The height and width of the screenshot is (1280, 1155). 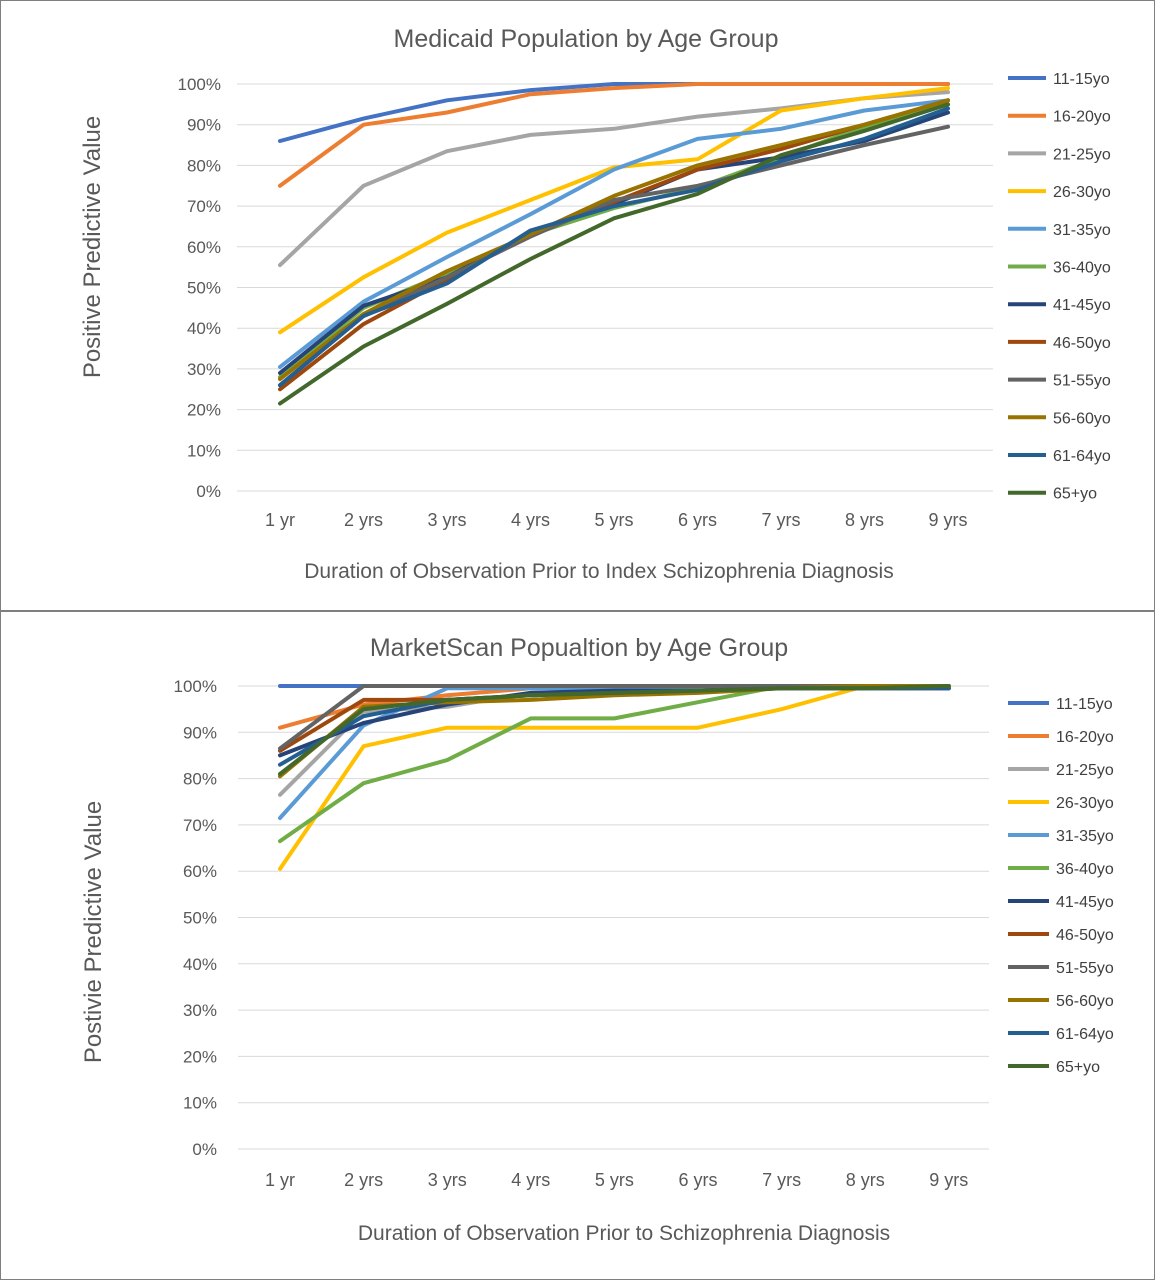 What do you see at coordinates (614, 135) in the screenshot?
I see `series-line-16-20yo` at bounding box center [614, 135].